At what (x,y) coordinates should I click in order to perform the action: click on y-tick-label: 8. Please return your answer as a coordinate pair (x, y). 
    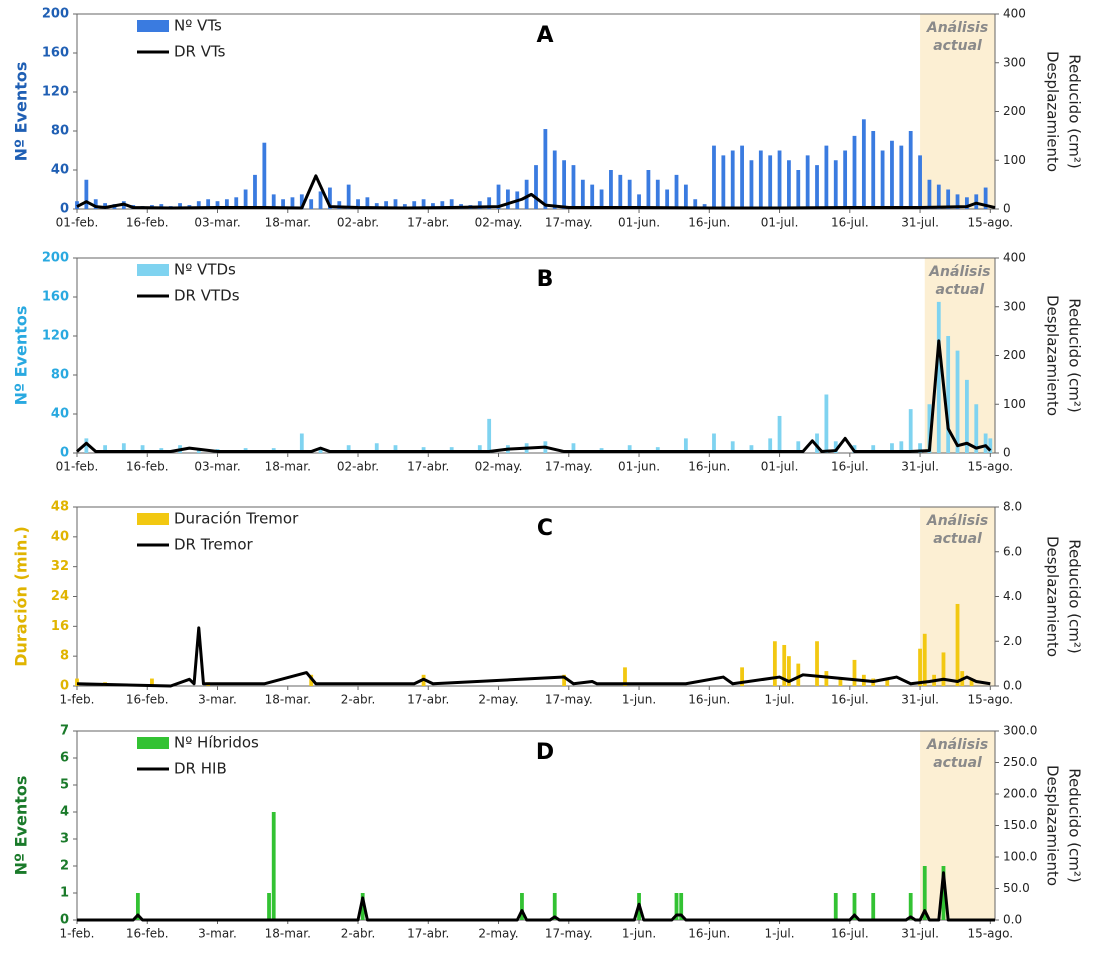
    Looking at the image, I should click on (64, 656).